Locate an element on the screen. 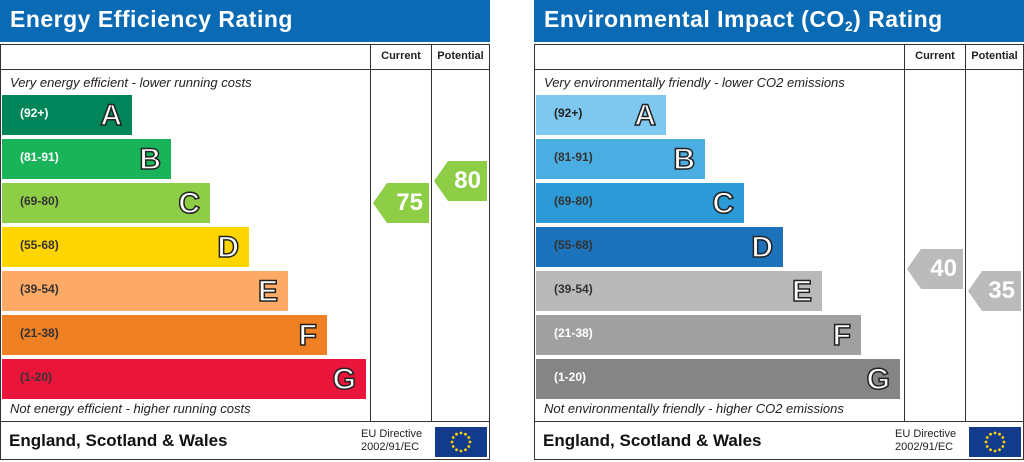  chart-title-bar: Energy Efficiency Rating is located at coordinates (245, 21).